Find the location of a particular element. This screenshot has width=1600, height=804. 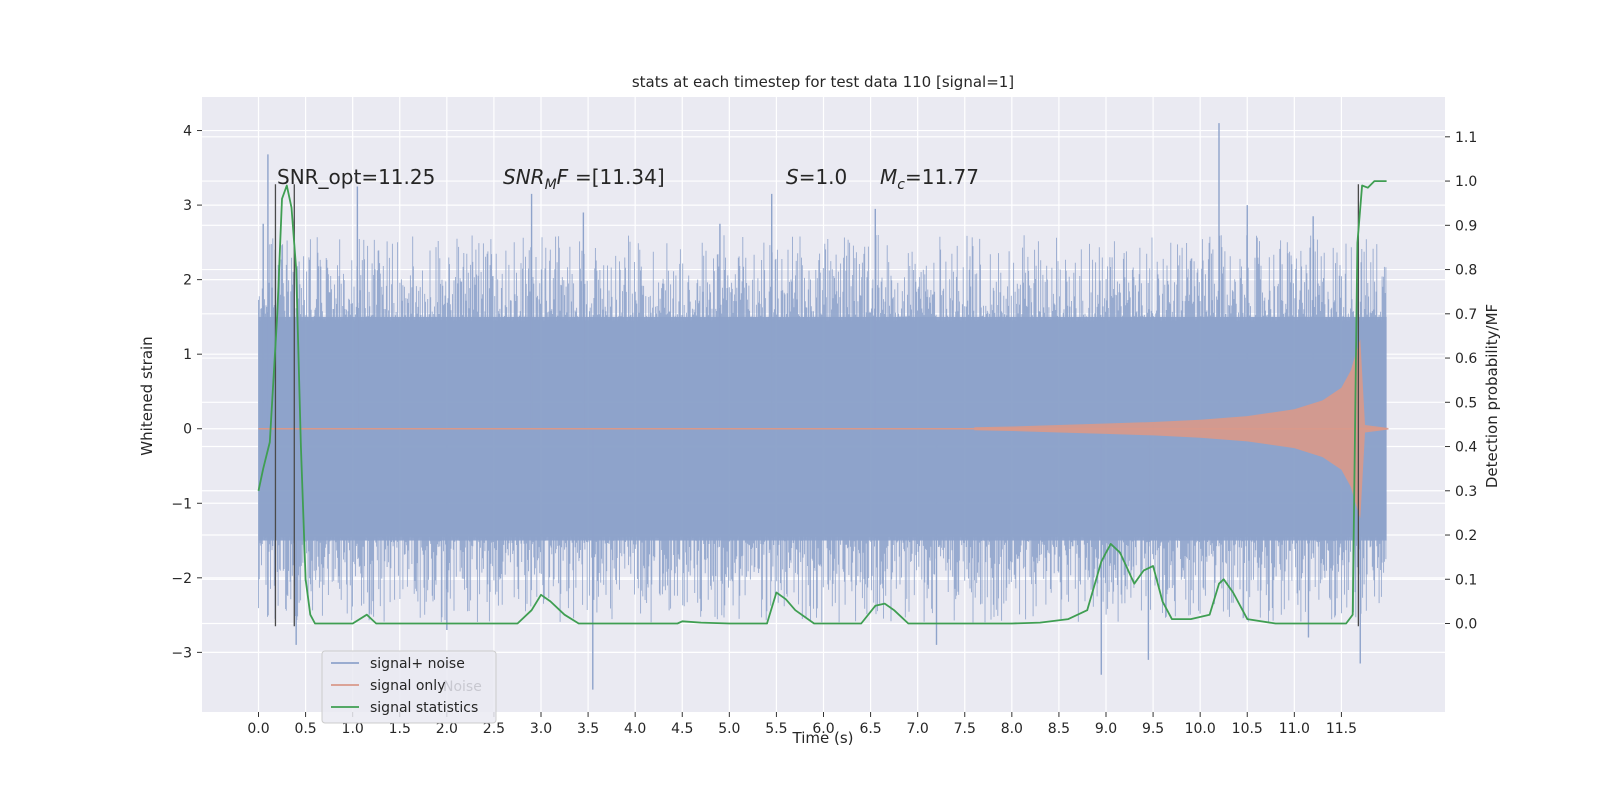

x-tick-label: 3.5 is located at coordinates (588, 729).